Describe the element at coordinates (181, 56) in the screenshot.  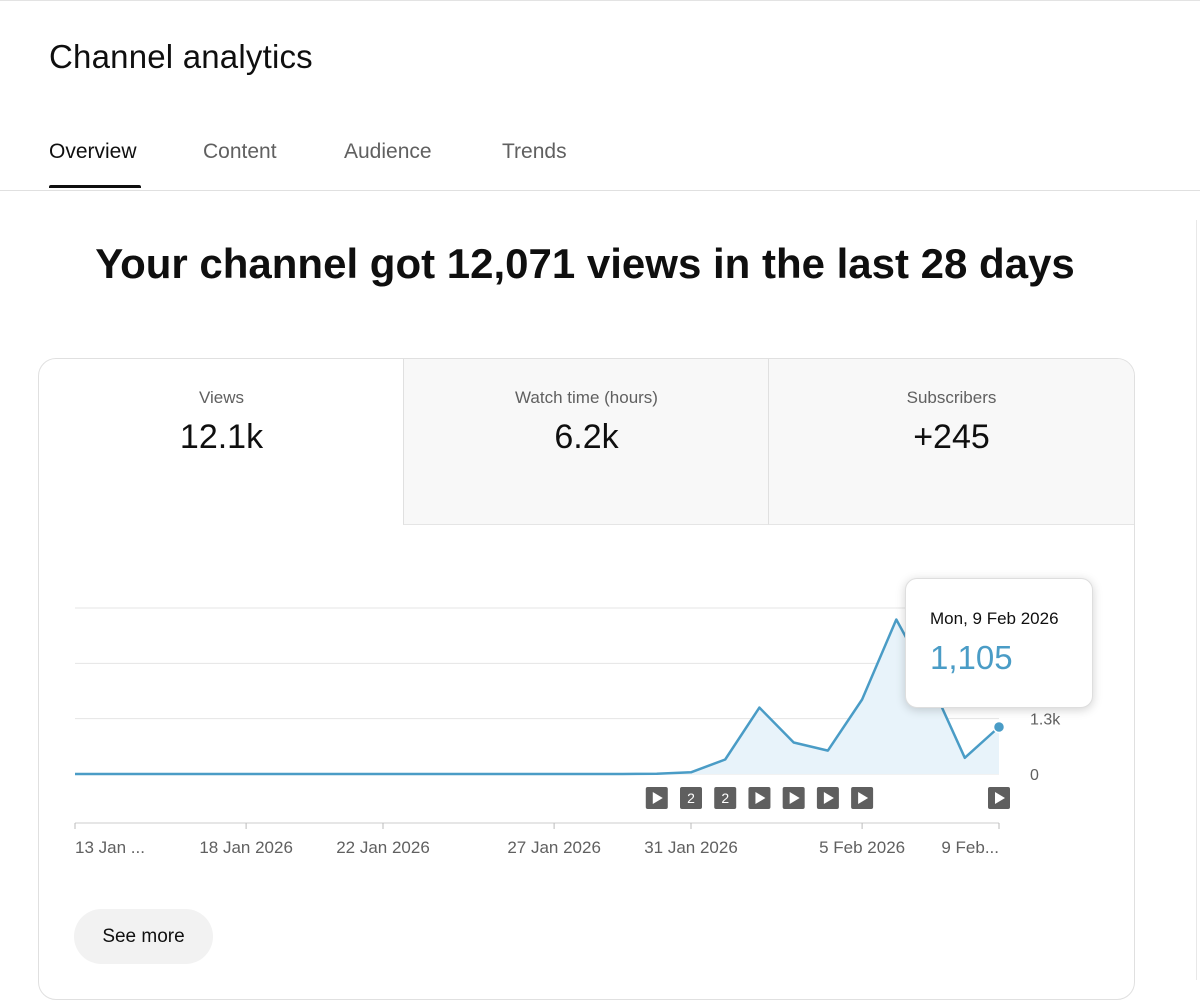
I see `page-title: Channel analytics` at that location.